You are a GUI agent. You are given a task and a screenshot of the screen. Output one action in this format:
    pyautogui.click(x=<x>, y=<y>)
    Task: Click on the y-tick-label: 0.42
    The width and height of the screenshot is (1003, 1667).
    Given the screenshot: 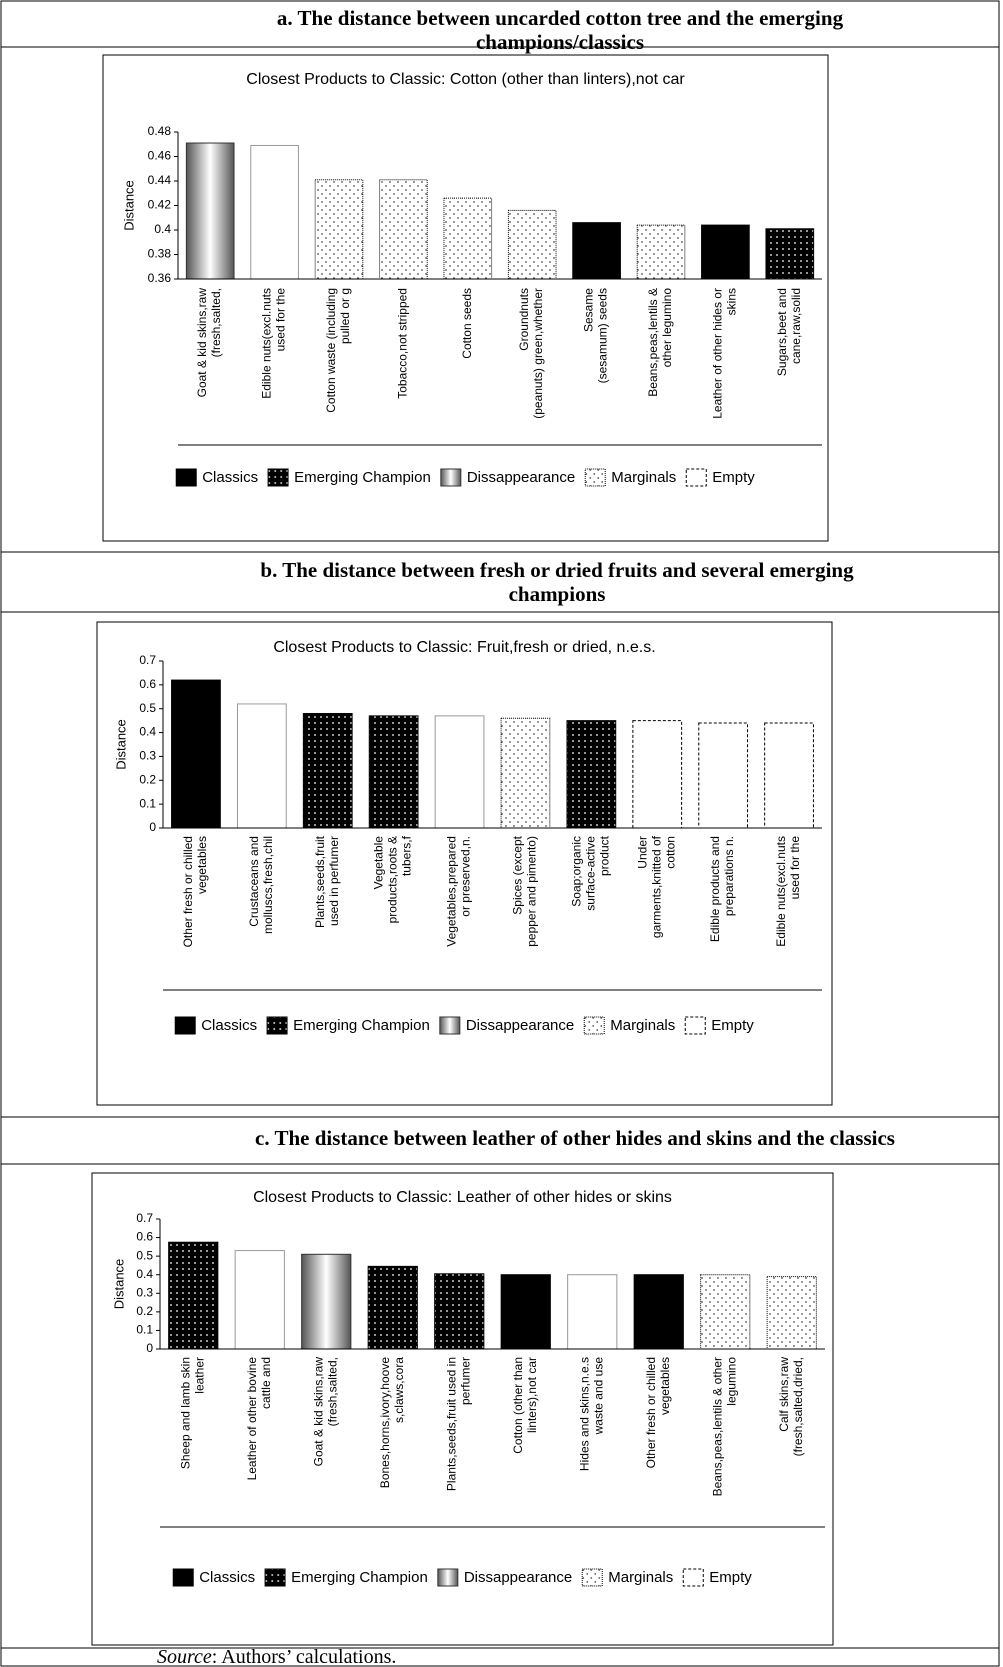 What is the action you would take?
    pyautogui.click(x=160, y=205)
    